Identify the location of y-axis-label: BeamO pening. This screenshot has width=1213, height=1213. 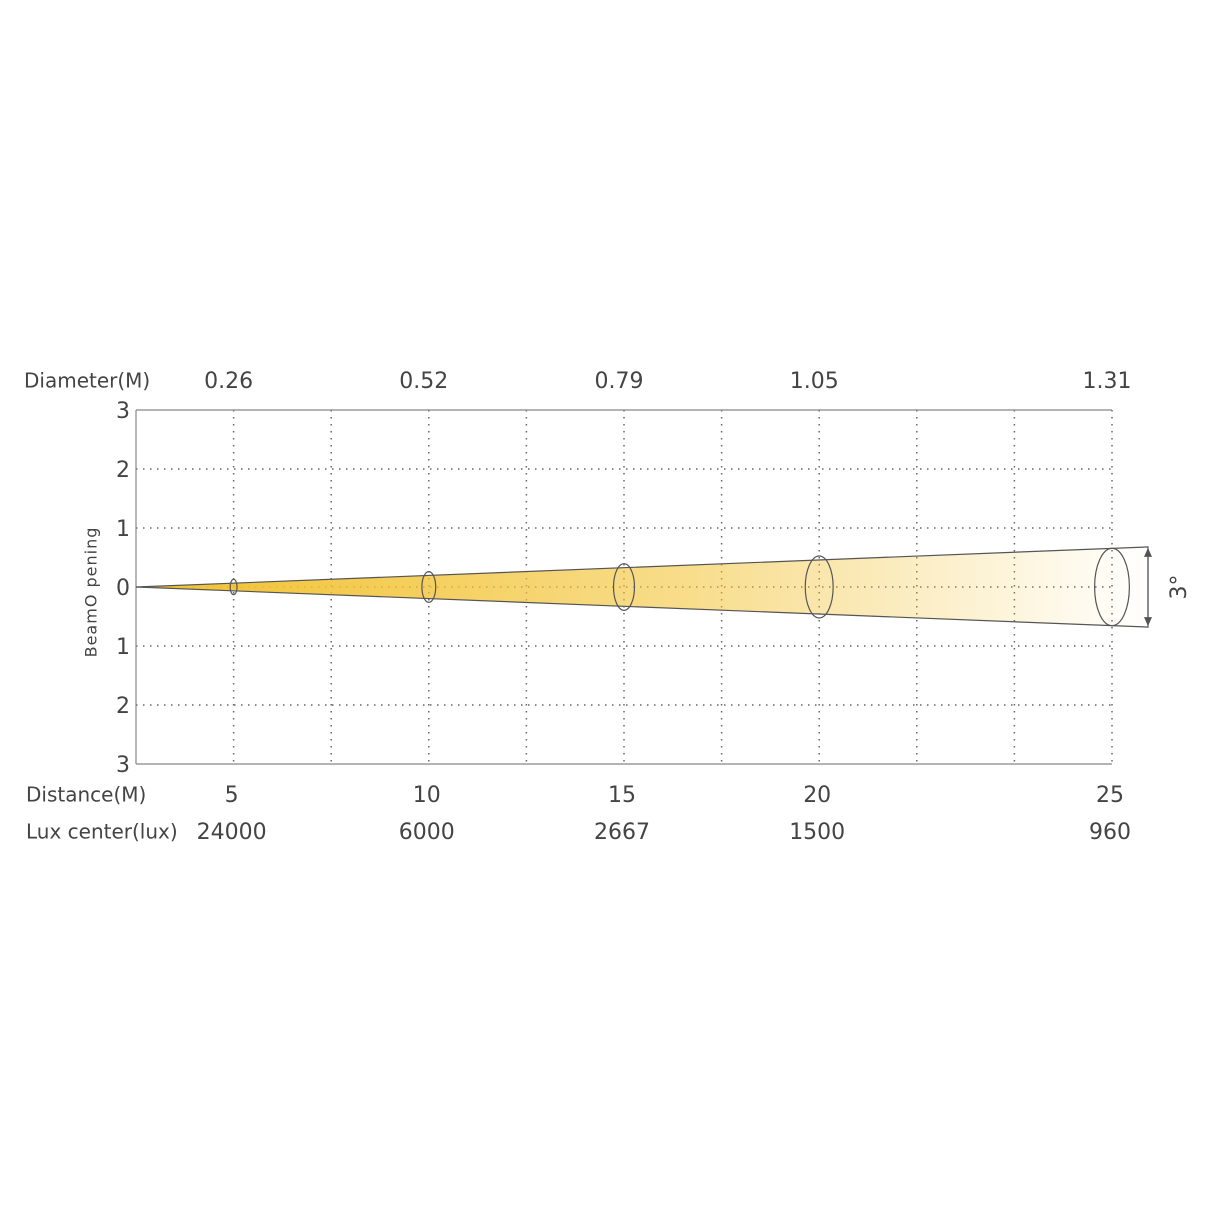
(91, 592).